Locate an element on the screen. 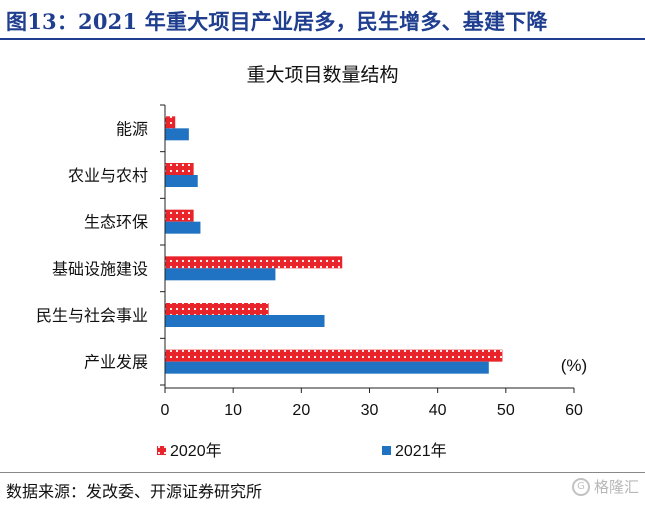 The width and height of the screenshot is (645, 507). x-tick-label-4: 40 is located at coordinates (438, 410).